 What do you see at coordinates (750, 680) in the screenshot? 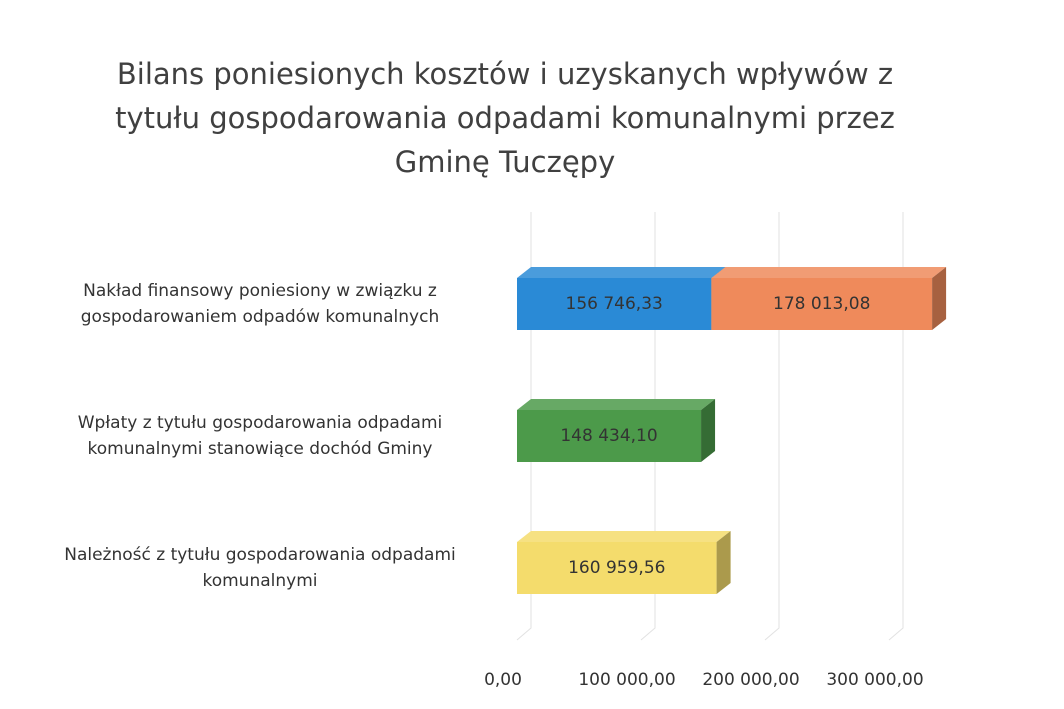
I see `x-tick-label: 200 000,00` at bounding box center [750, 680].